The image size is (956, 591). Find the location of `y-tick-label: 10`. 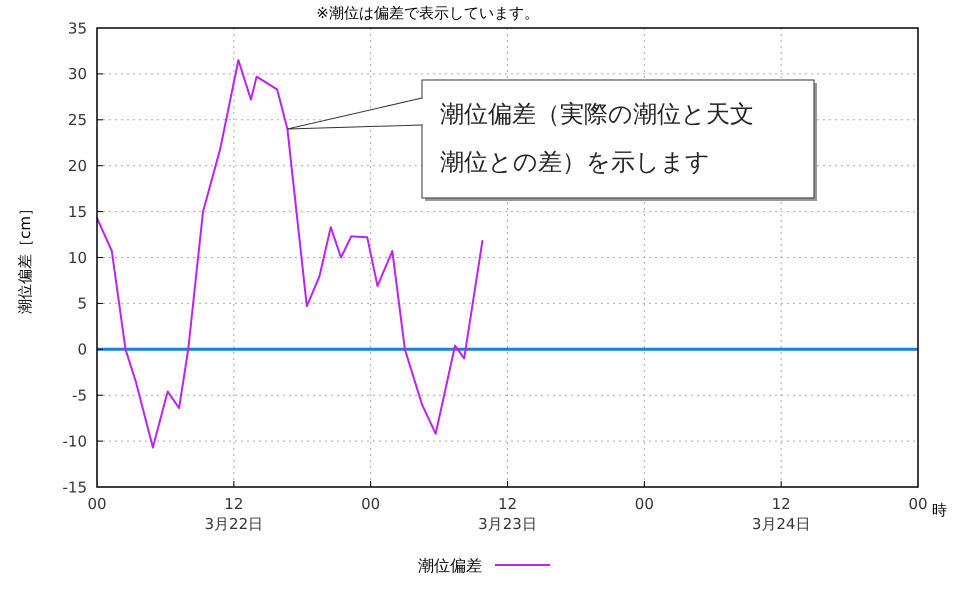

y-tick-label: 10 is located at coordinates (77, 257).